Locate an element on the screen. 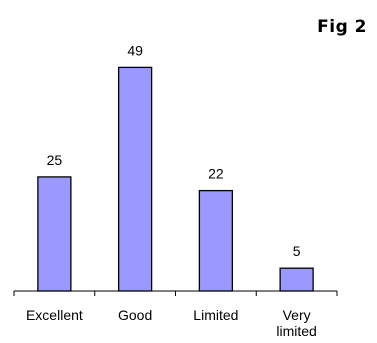 The height and width of the screenshot is (343, 377). bar-good is located at coordinates (135, 179).